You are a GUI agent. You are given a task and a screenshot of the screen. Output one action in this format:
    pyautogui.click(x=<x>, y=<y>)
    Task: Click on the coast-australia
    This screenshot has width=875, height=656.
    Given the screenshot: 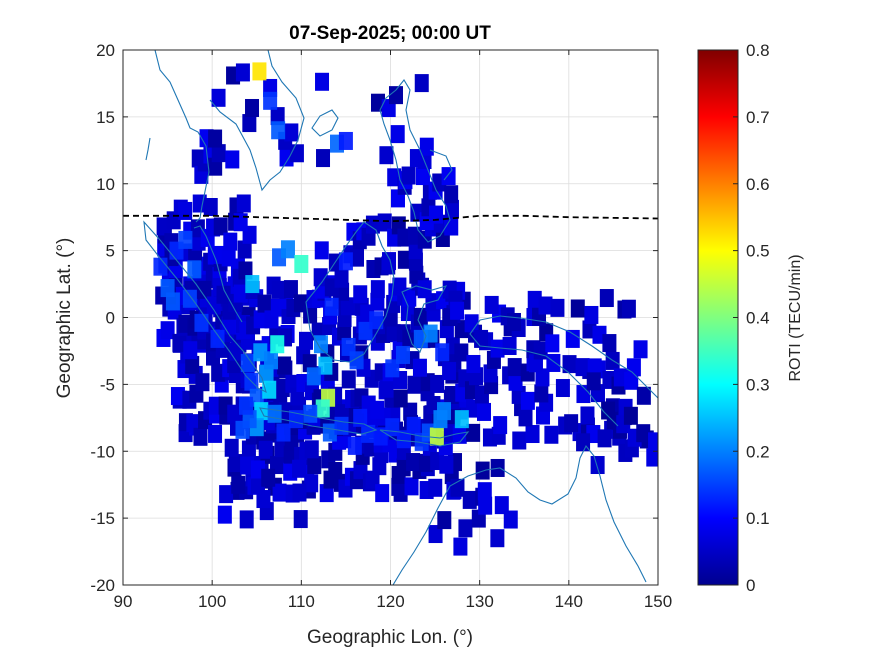 What is the action you would take?
    pyautogui.click(x=519, y=514)
    